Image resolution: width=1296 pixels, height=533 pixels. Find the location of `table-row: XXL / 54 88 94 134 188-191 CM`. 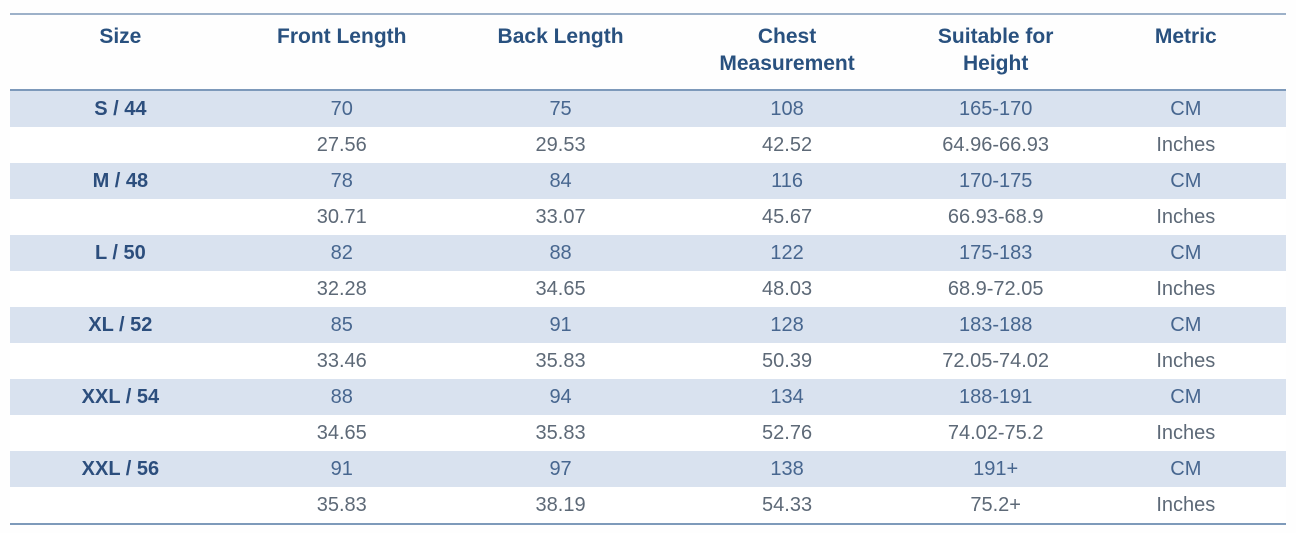

table-row: XXL / 54 88 94 134 188-191 CM is located at coordinates (648, 397).